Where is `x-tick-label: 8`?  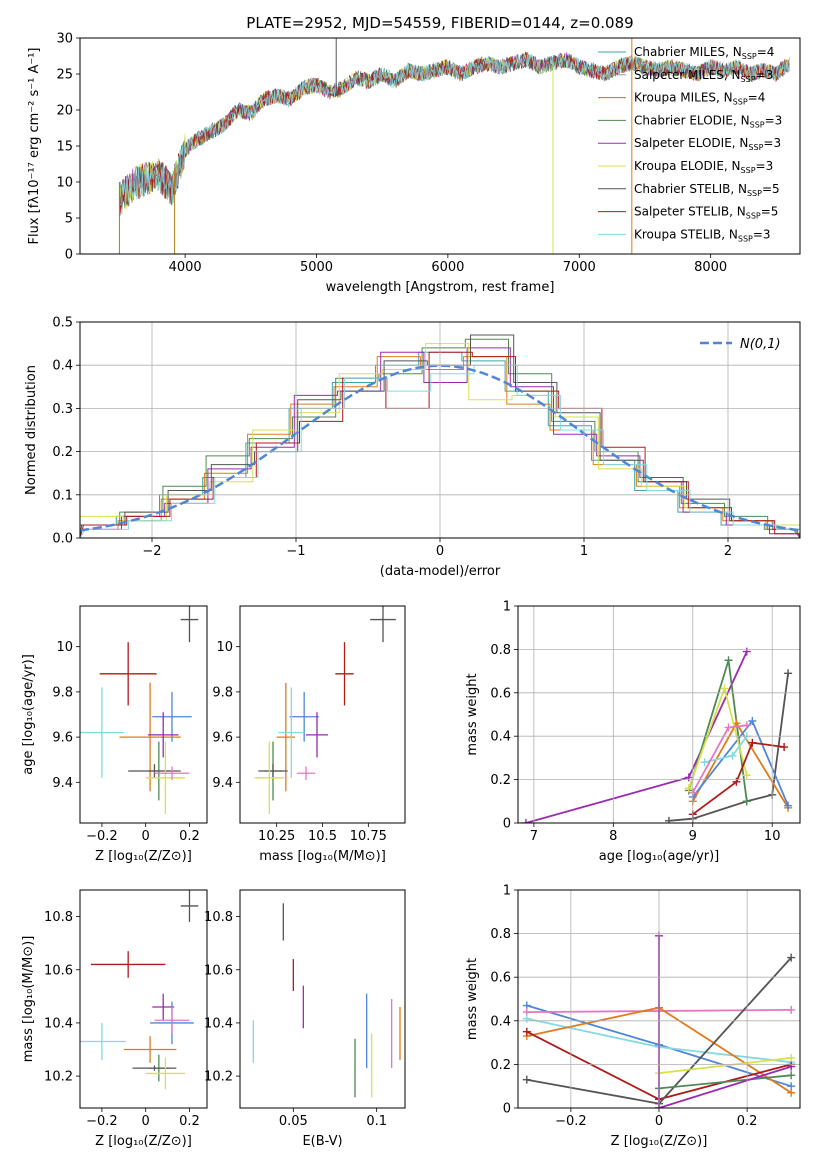
x-tick-label: 8 is located at coordinates (613, 836).